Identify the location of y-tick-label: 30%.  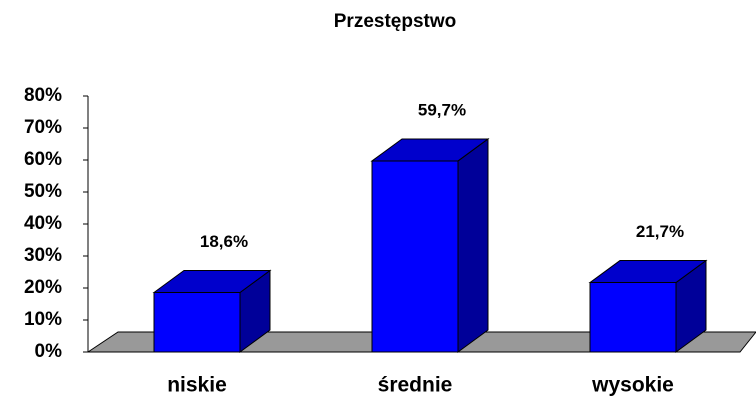
(43, 255).